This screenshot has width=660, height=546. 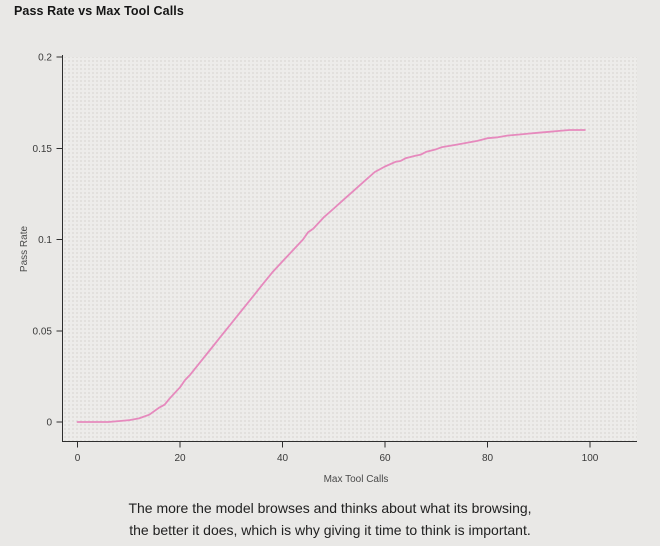 What do you see at coordinates (337, 452) in the screenshot?
I see `x-axis-ticks: 0 20 40 60 80 100` at bounding box center [337, 452].